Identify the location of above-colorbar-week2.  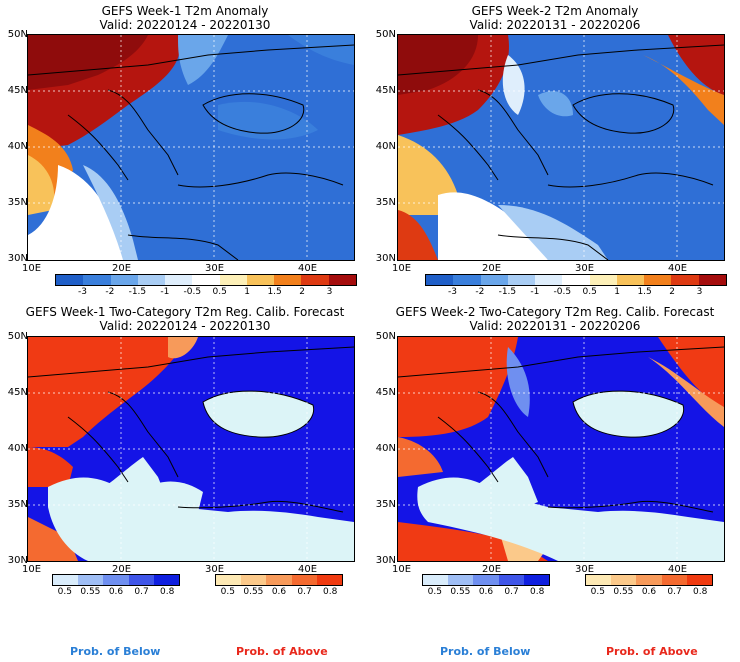
(649, 580).